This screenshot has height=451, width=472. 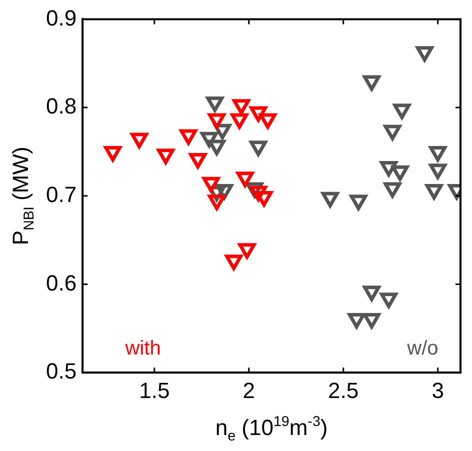 I want to click on text: with, so click(x=142, y=349).